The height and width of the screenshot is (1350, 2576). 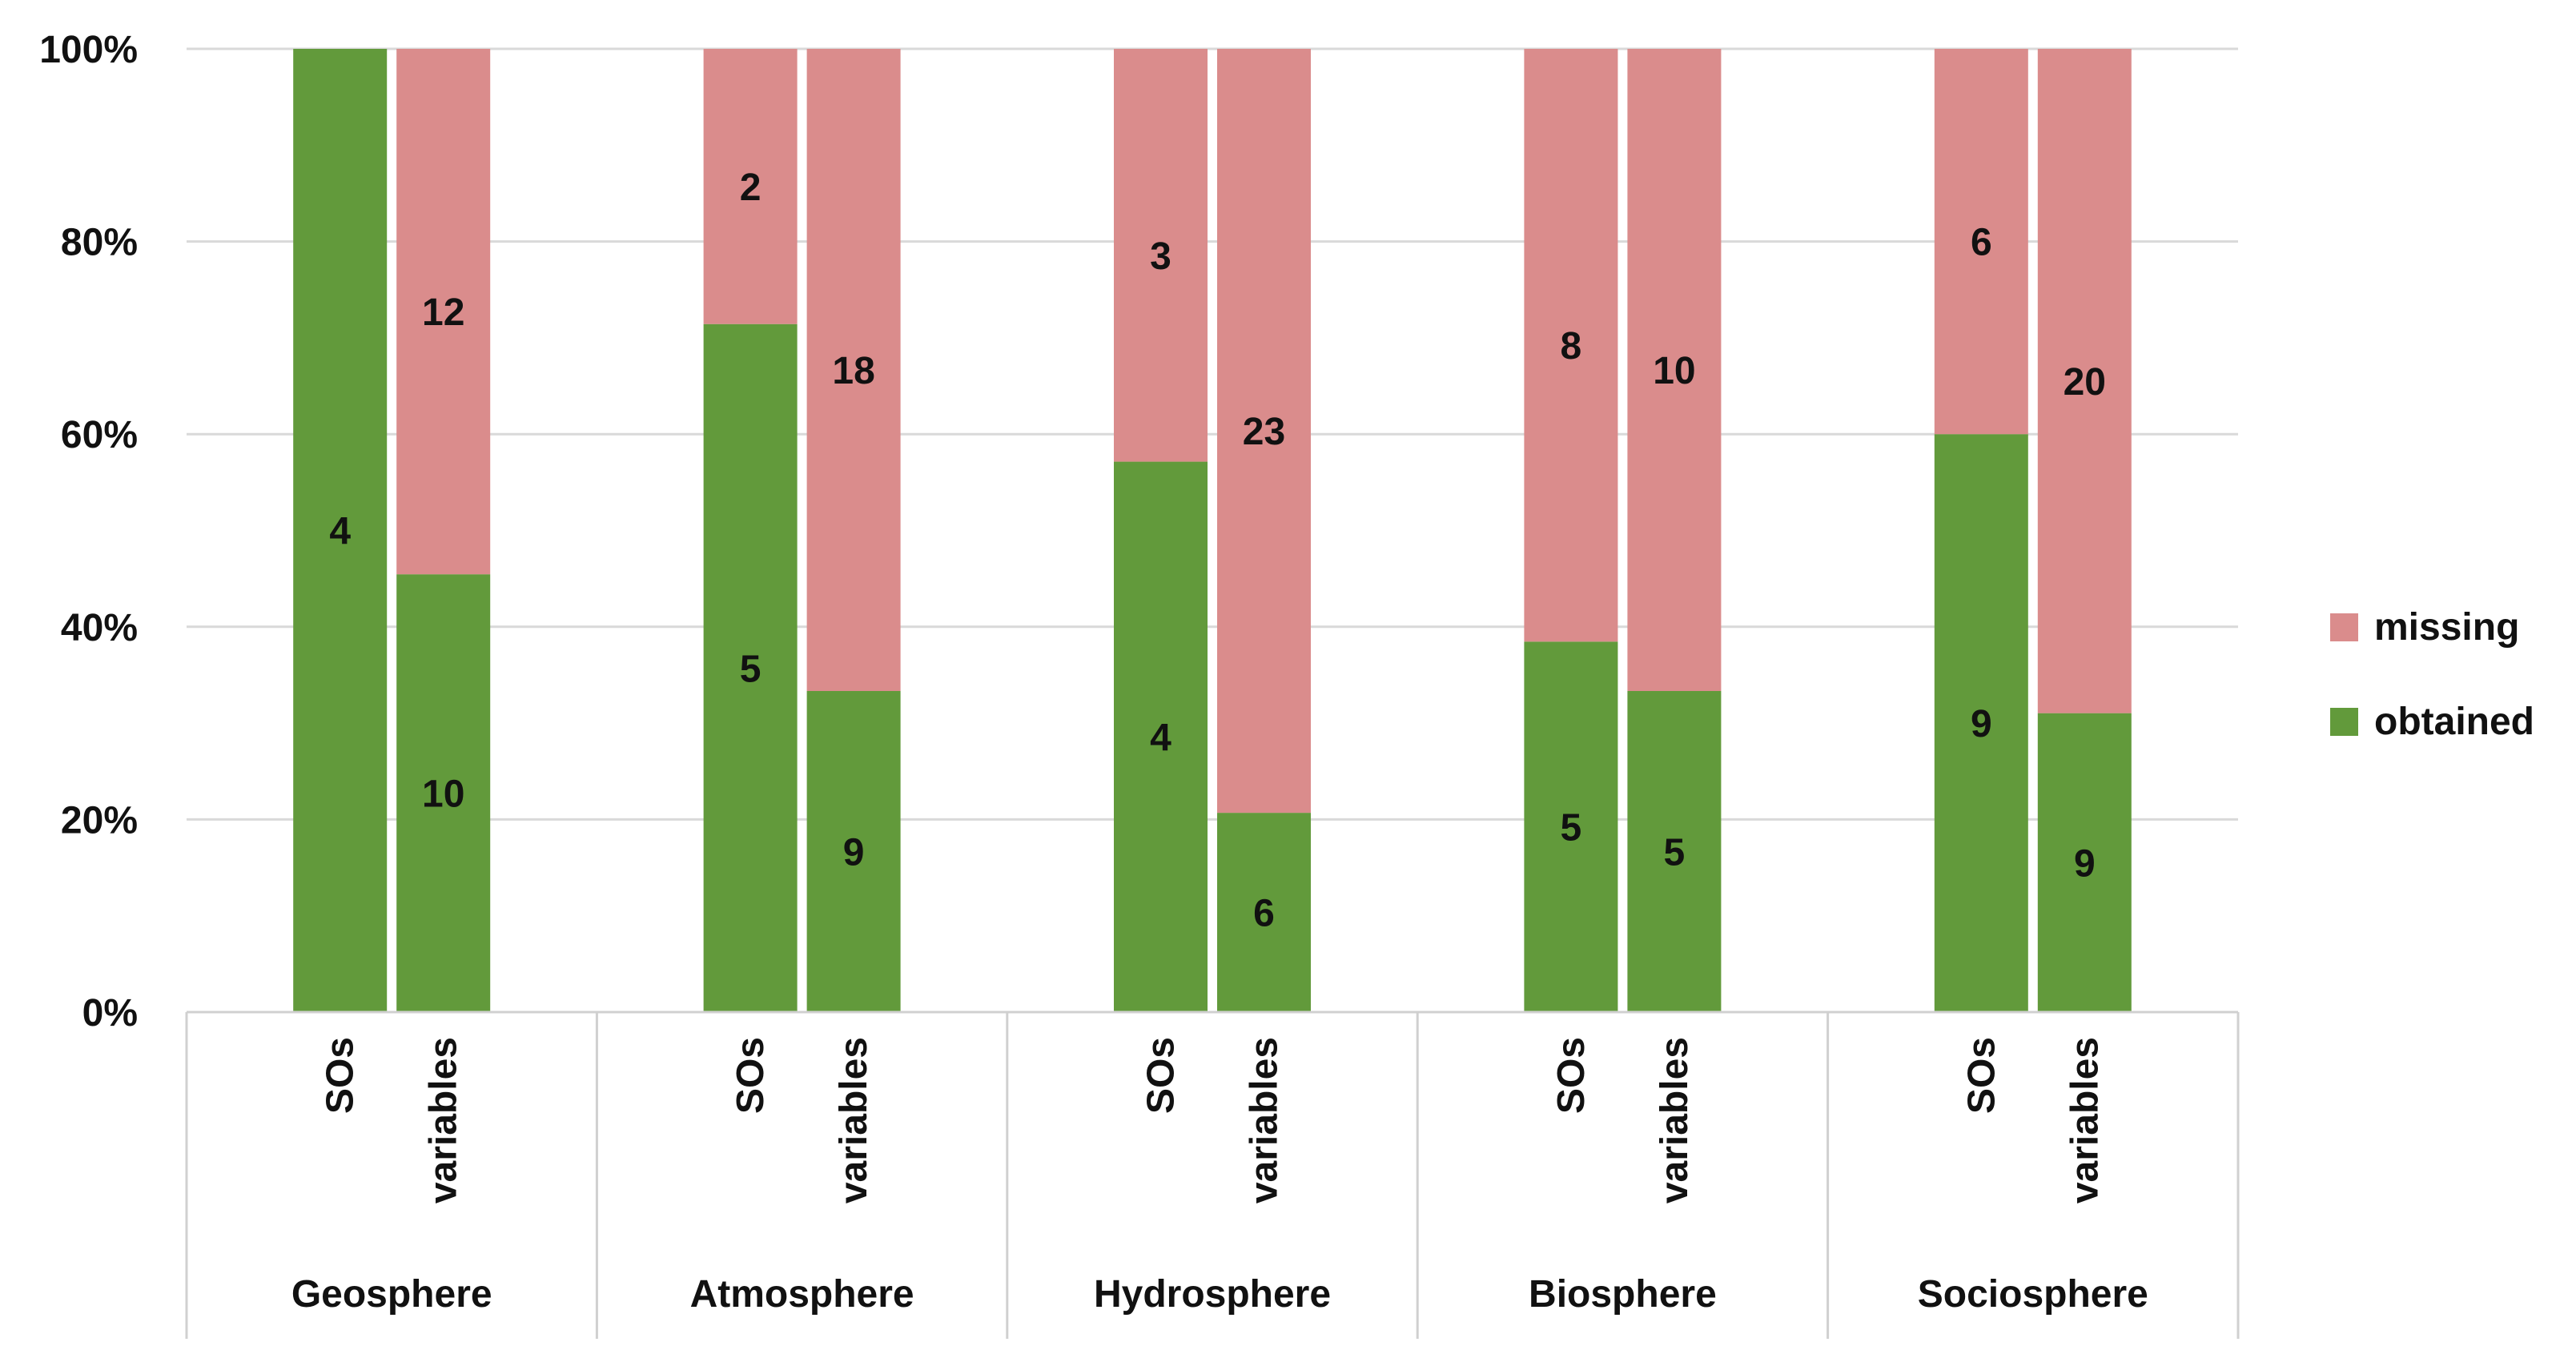 I want to click on data-label-missing: 23, so click(x=1264, y=432).